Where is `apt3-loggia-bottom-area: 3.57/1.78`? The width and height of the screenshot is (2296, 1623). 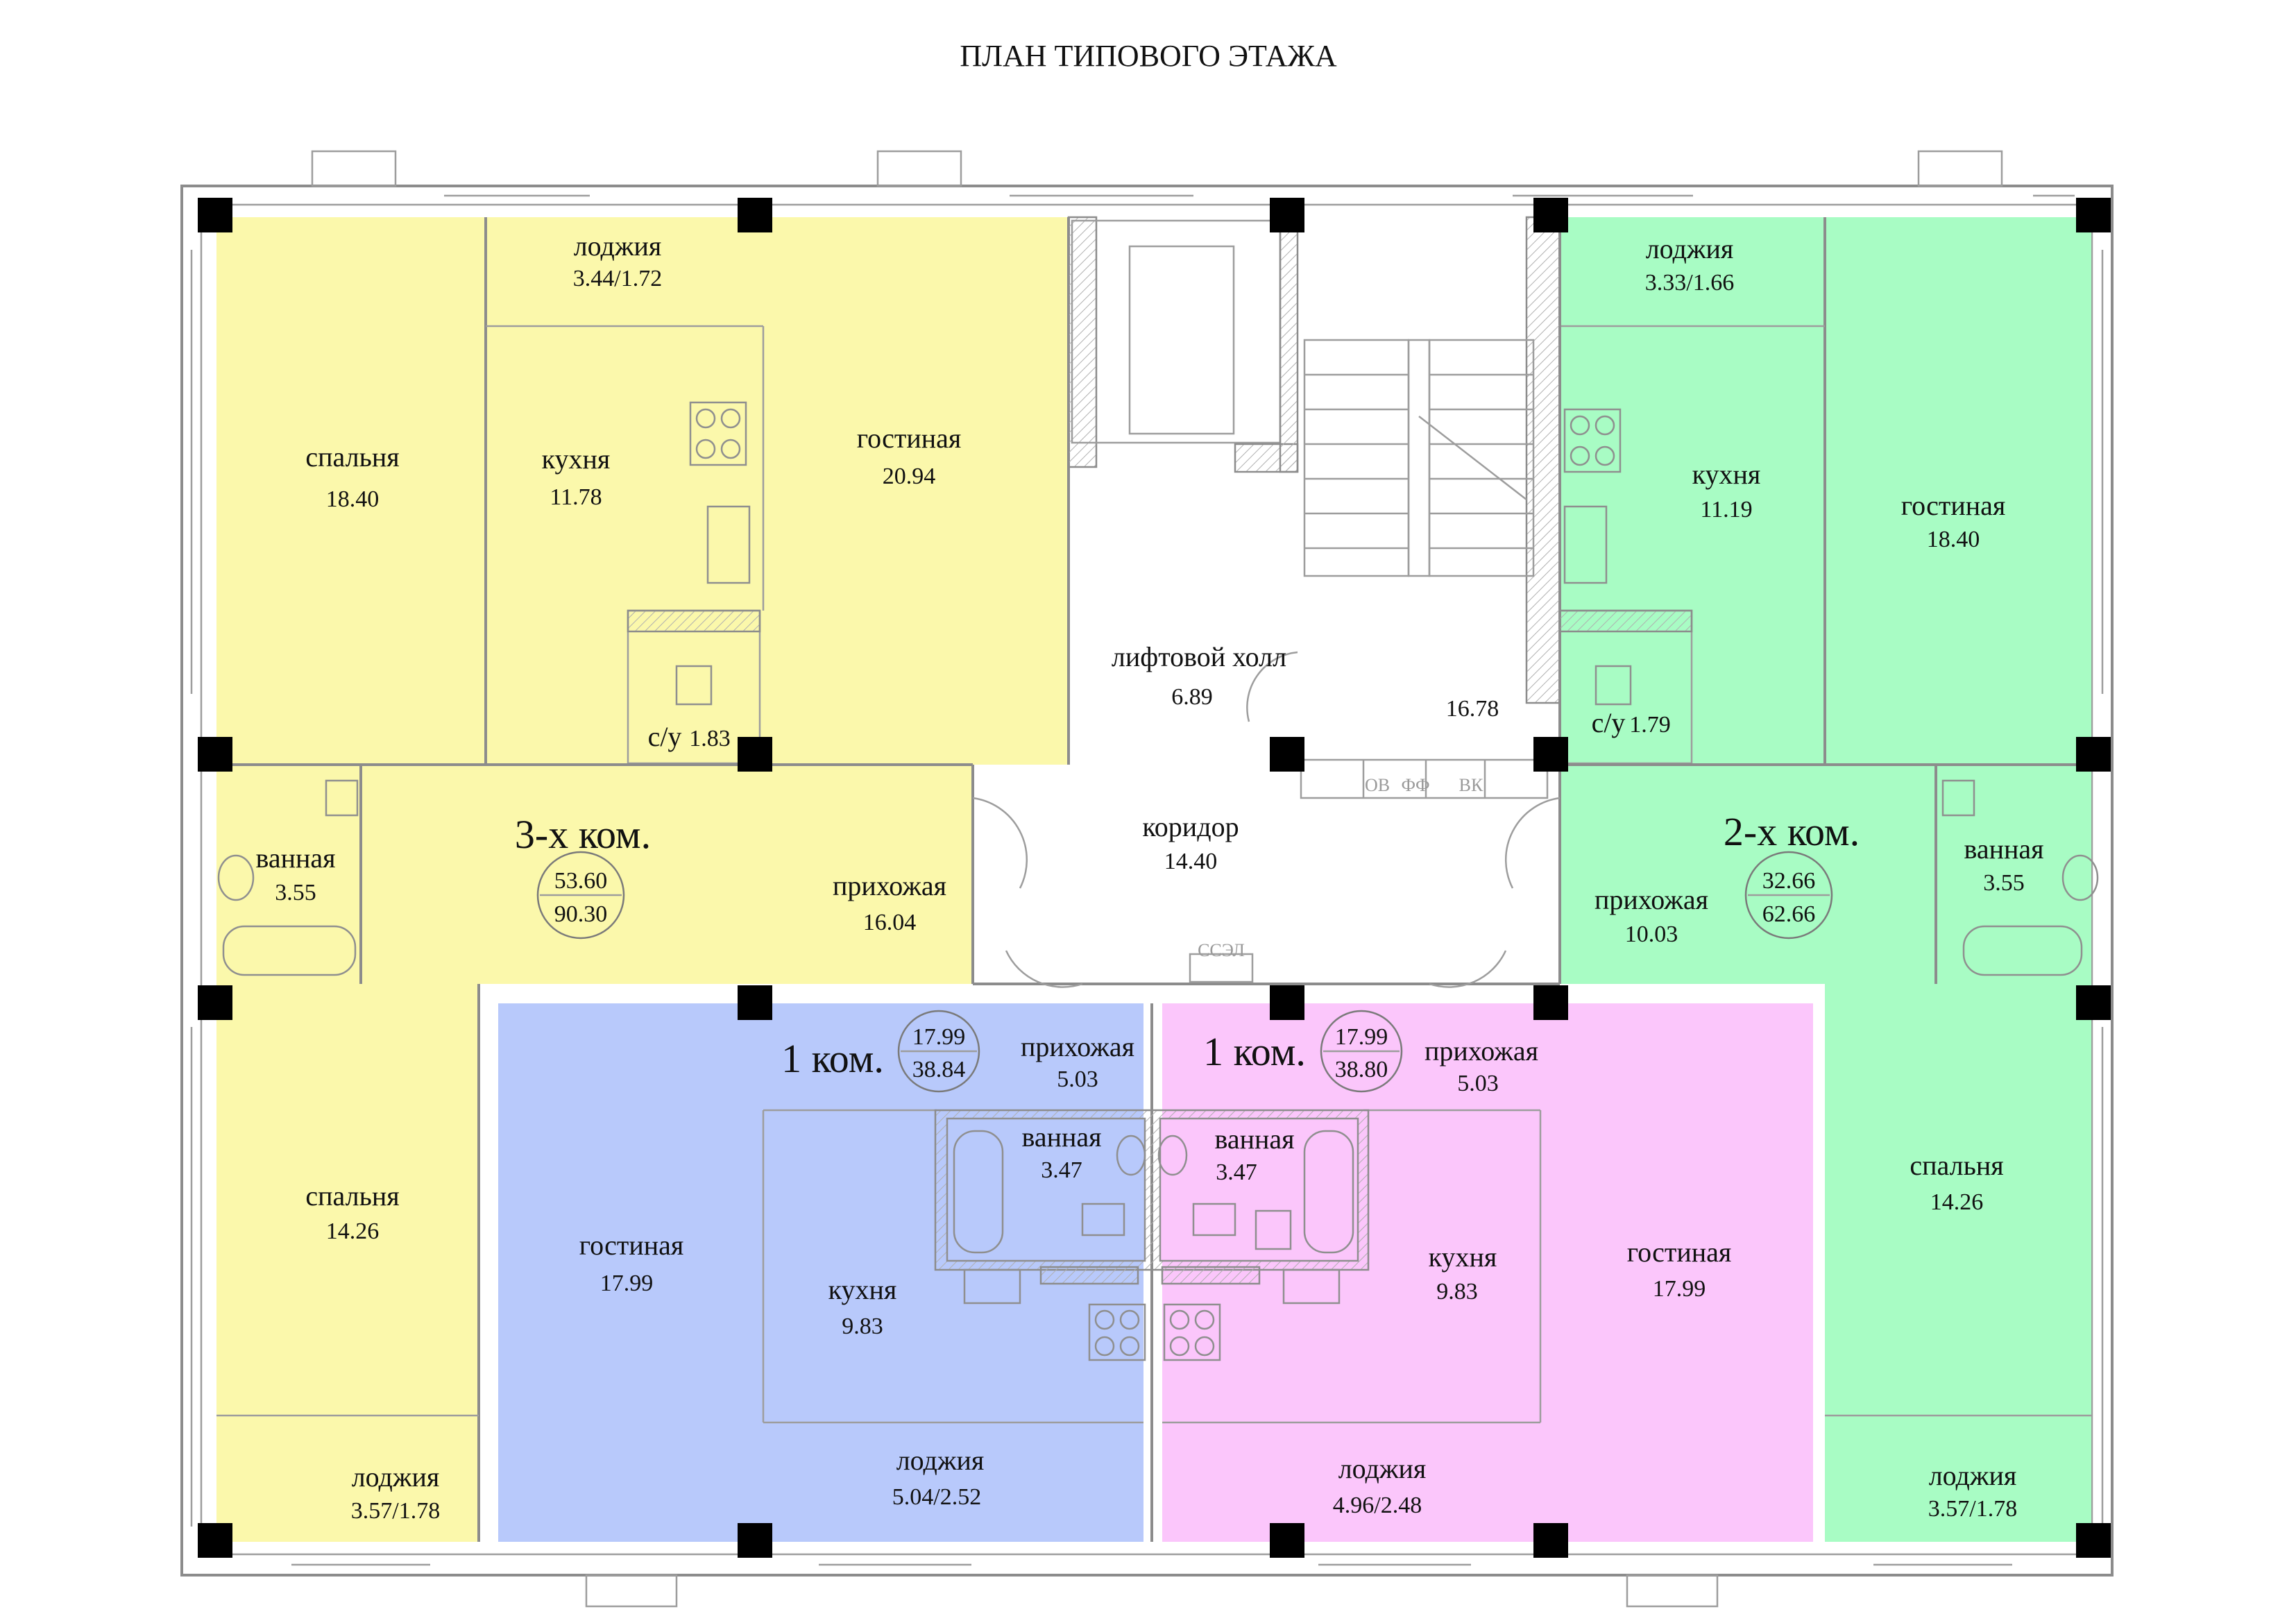 apt3-loggia-bottom-area: 3.57/1.78 is located at coordinates (395, 1511).